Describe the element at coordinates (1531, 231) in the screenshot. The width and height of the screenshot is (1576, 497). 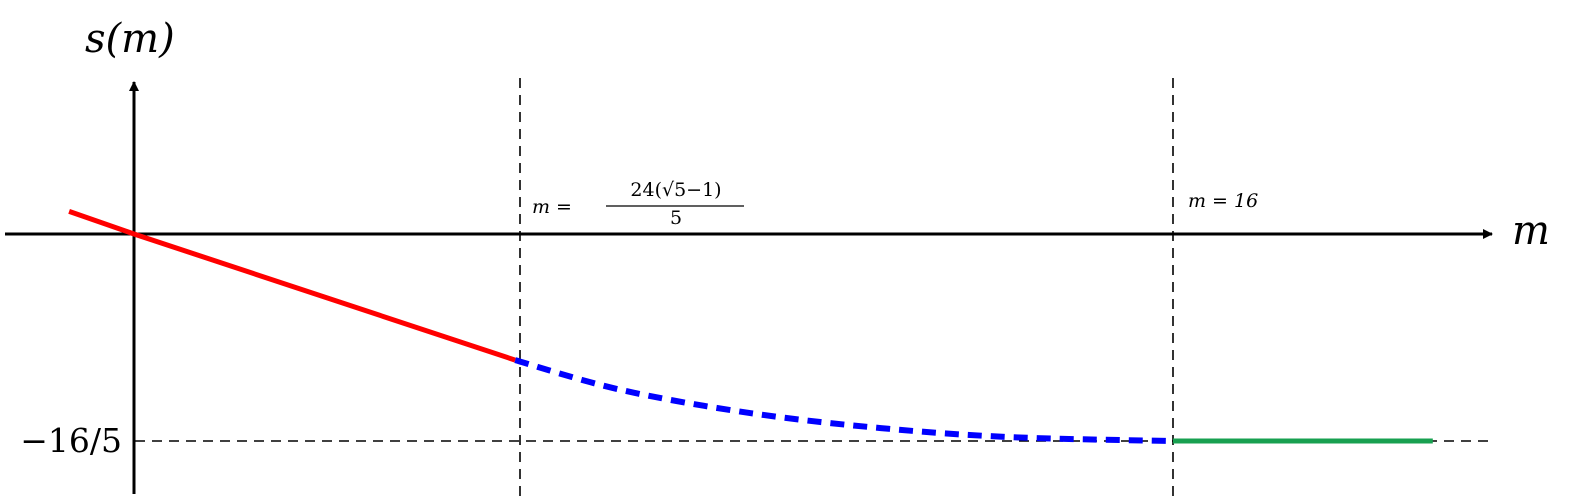
I see `x-axis-label: m` at that location.